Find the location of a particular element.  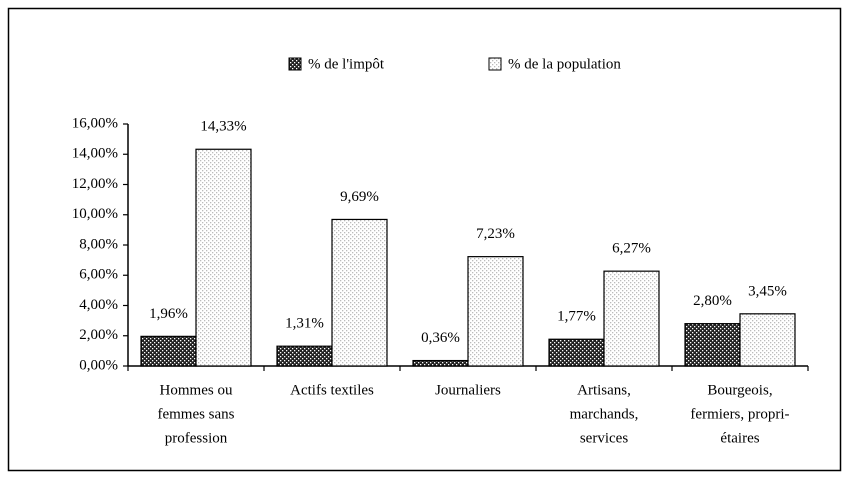

x-tick-label: Journaliers is located at coordinates (468, 390).